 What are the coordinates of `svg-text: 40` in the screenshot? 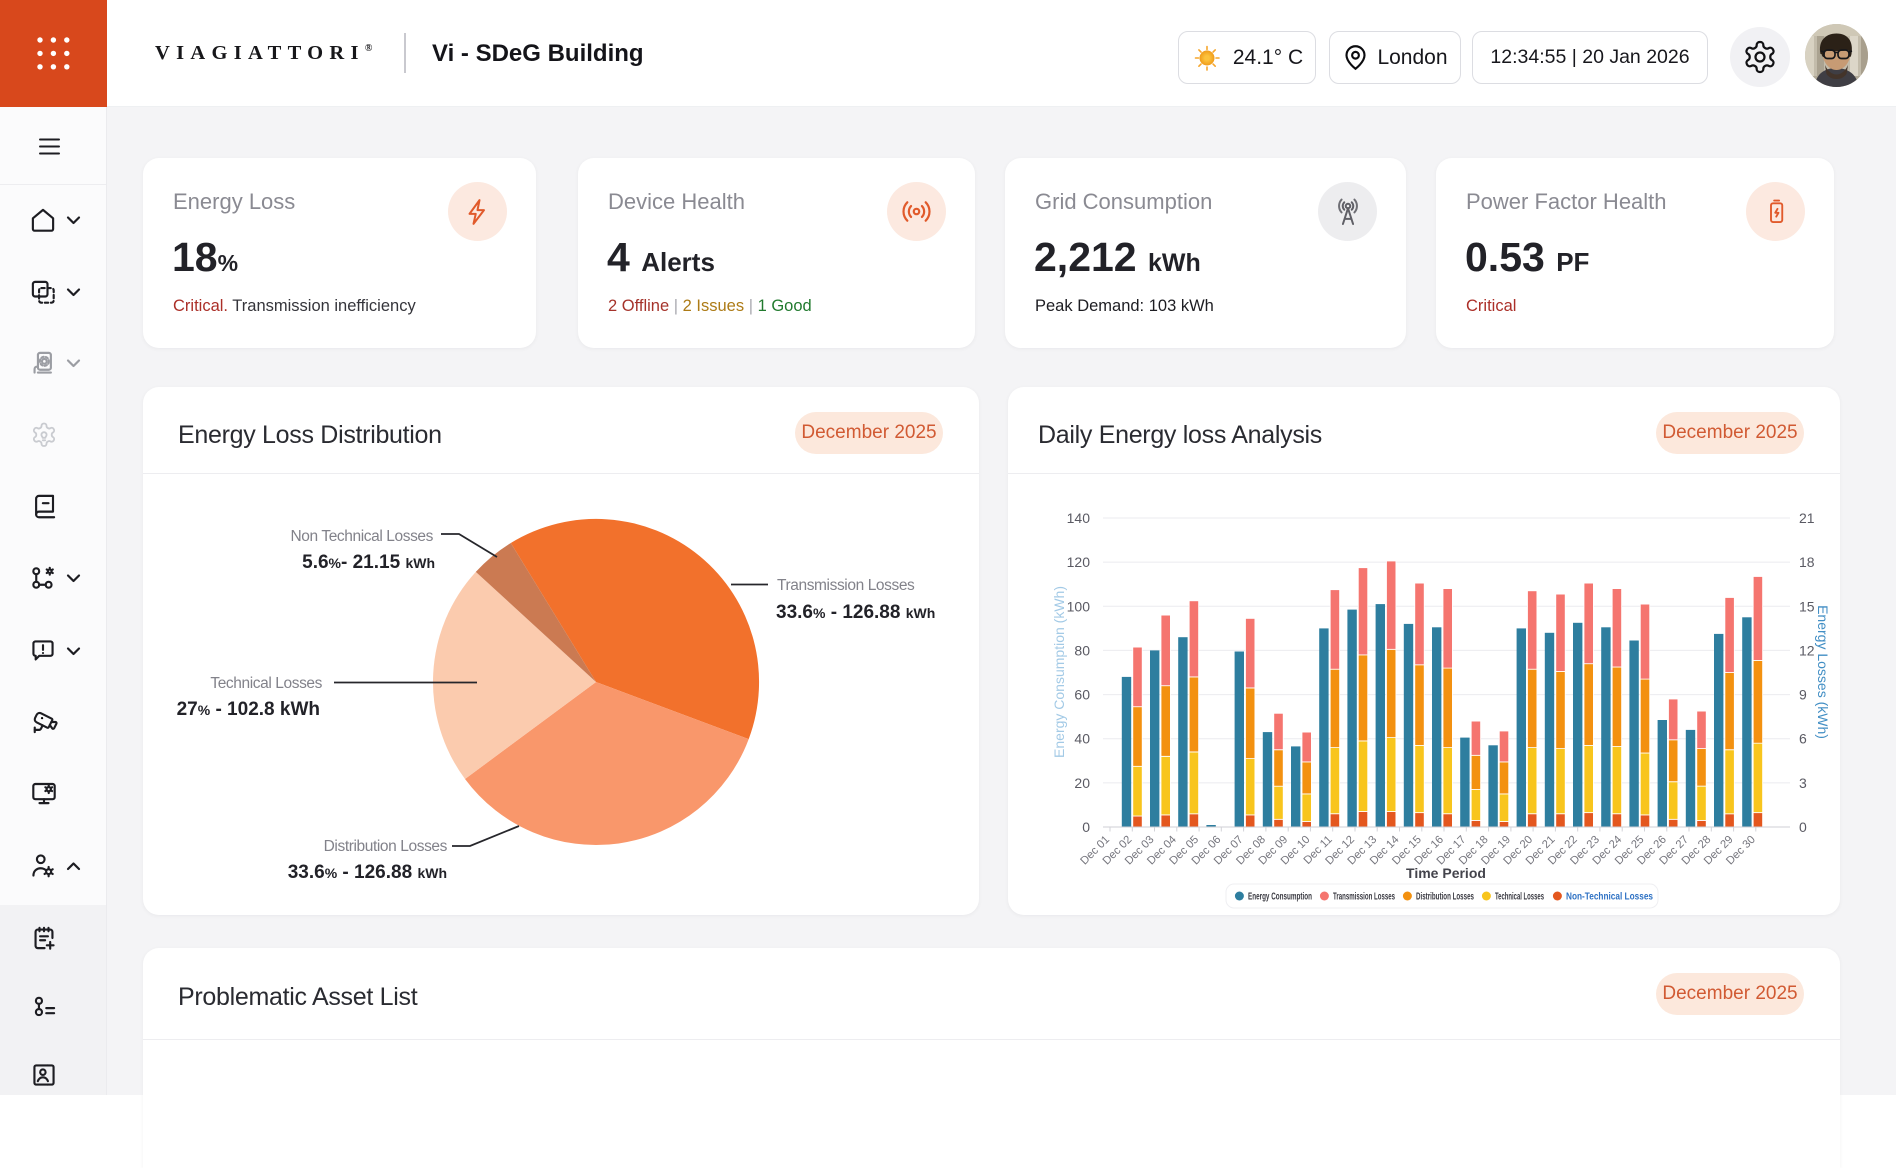 It's located at (1082, 739).